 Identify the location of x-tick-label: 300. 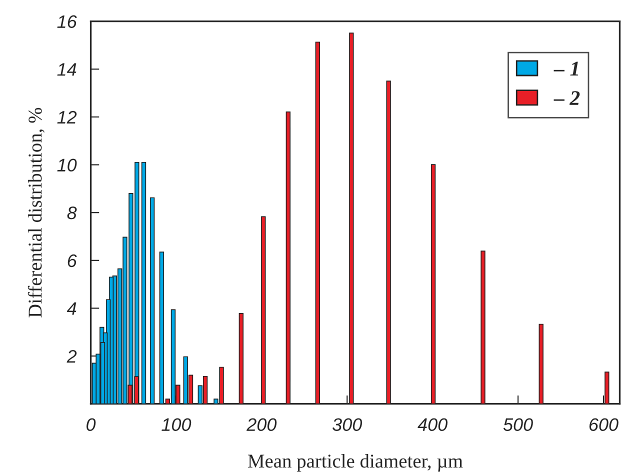
(347, 424).